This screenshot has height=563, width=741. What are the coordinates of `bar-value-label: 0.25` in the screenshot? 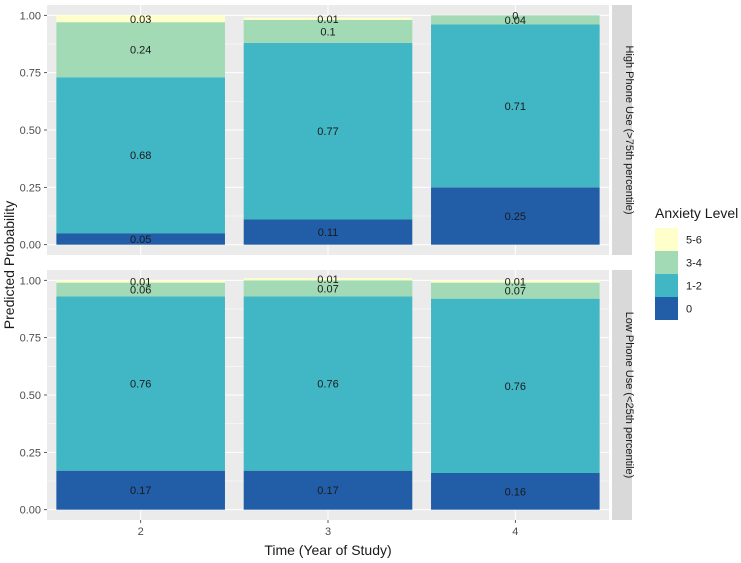 It's located at (515, 217).